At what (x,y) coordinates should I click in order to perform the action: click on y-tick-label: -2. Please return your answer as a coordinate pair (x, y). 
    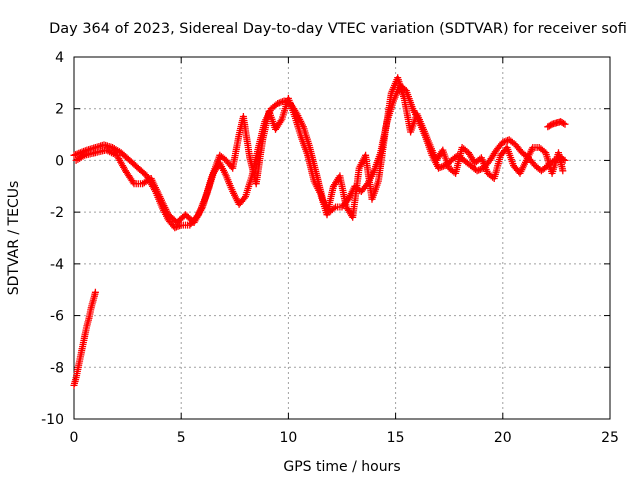
    Looking at the image, I should click on (57, 213).